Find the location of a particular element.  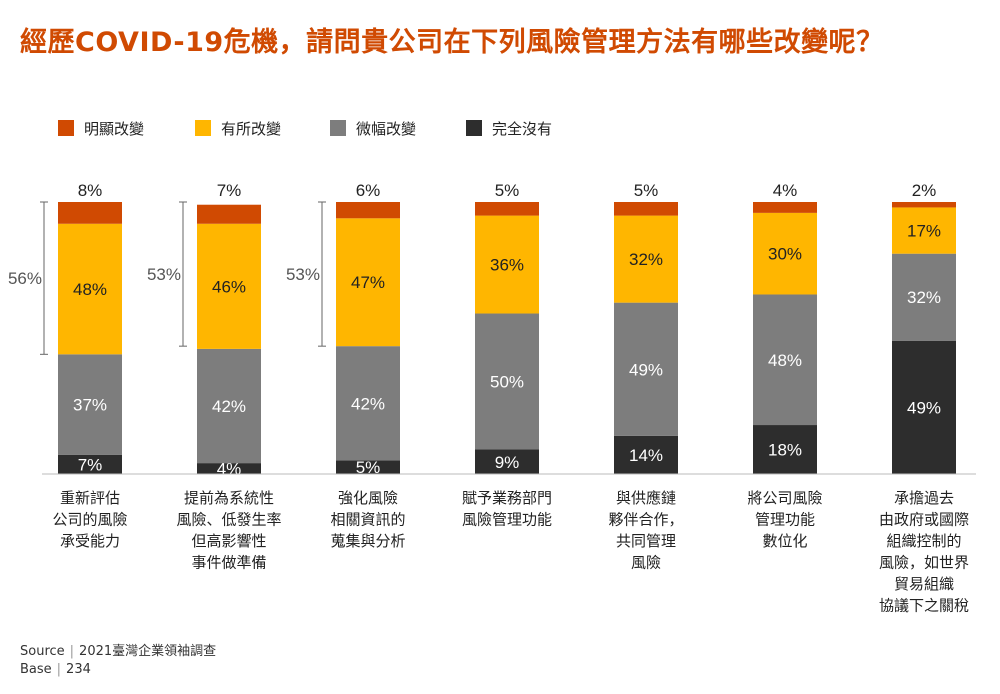

value-label-6-series-2: 30% is located at coordinates (785, 254).